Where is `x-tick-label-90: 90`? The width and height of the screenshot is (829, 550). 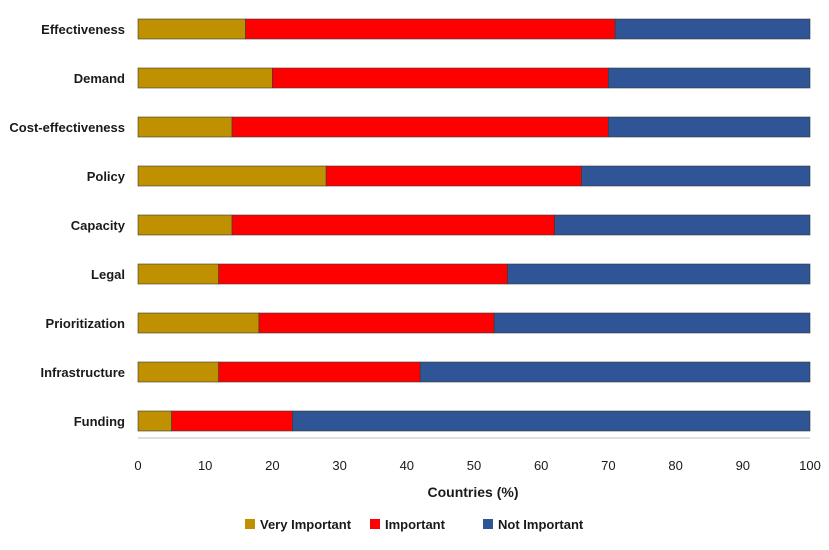
x-tick-label-90: 90 is located at coordinates (743, 465).